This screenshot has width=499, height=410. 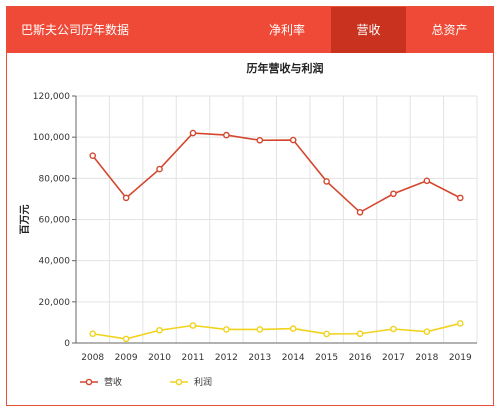 What do you see at coordinates (92, 358) in the screenshot?
I see `x-tick-label: 2008` at bounding box center [92, 358].